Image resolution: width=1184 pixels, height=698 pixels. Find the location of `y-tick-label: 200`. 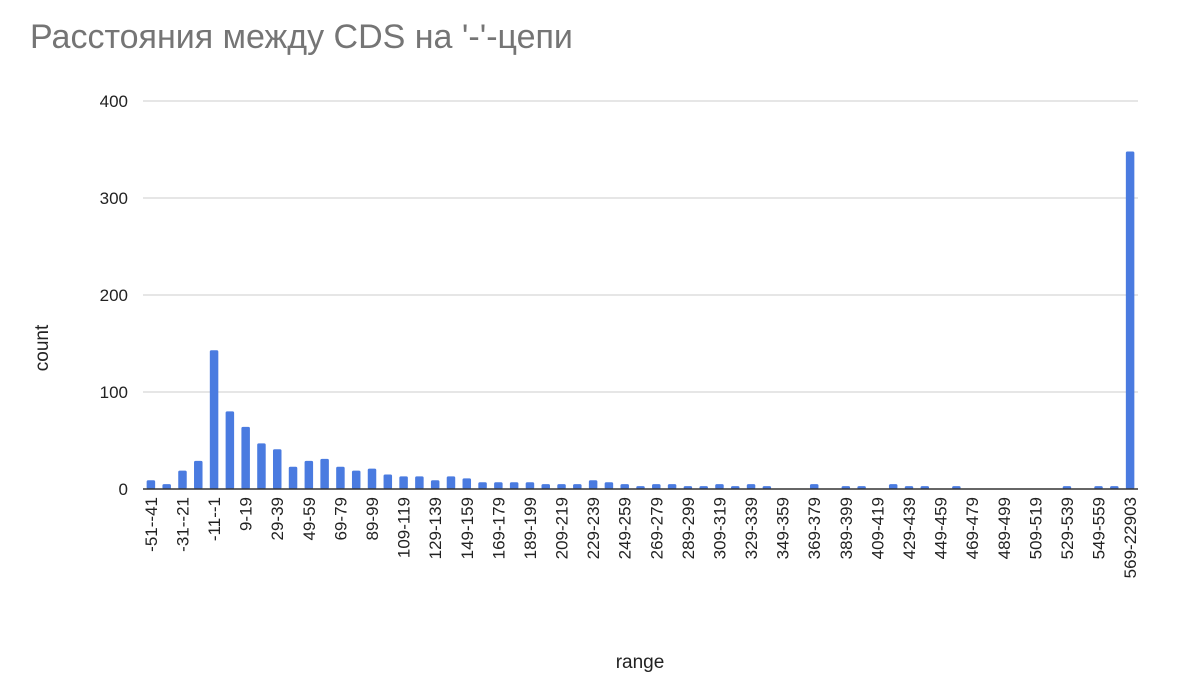

y-tick-label: 200 is located at coordinates (114, 295).